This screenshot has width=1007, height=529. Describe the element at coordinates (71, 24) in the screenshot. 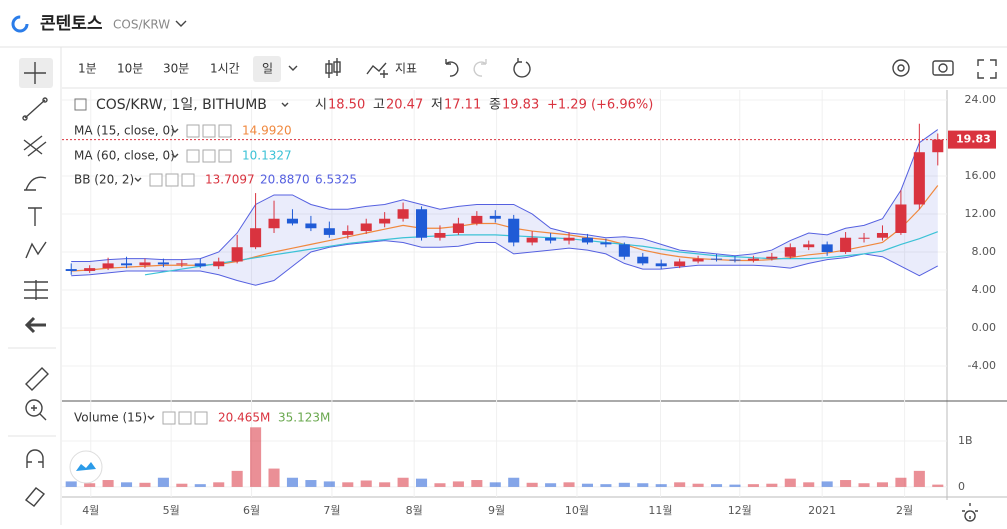

I see `coin-name: 콘텐토스` at that location.